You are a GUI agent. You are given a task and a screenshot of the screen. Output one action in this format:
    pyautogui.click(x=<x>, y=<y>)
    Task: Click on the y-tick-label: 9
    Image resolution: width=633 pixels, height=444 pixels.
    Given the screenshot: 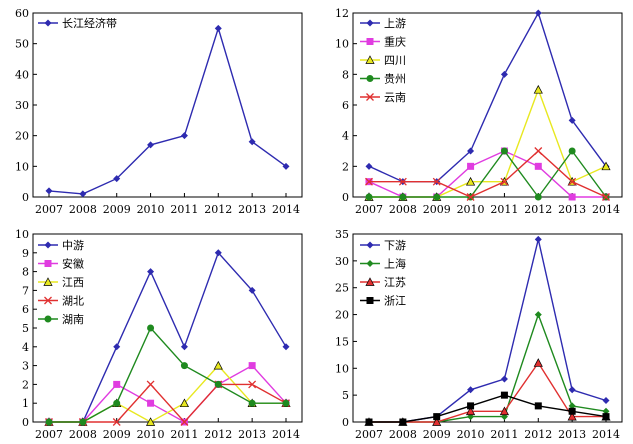 What is the action you would take?
    pyautogui.click(x=25, y=253)
    